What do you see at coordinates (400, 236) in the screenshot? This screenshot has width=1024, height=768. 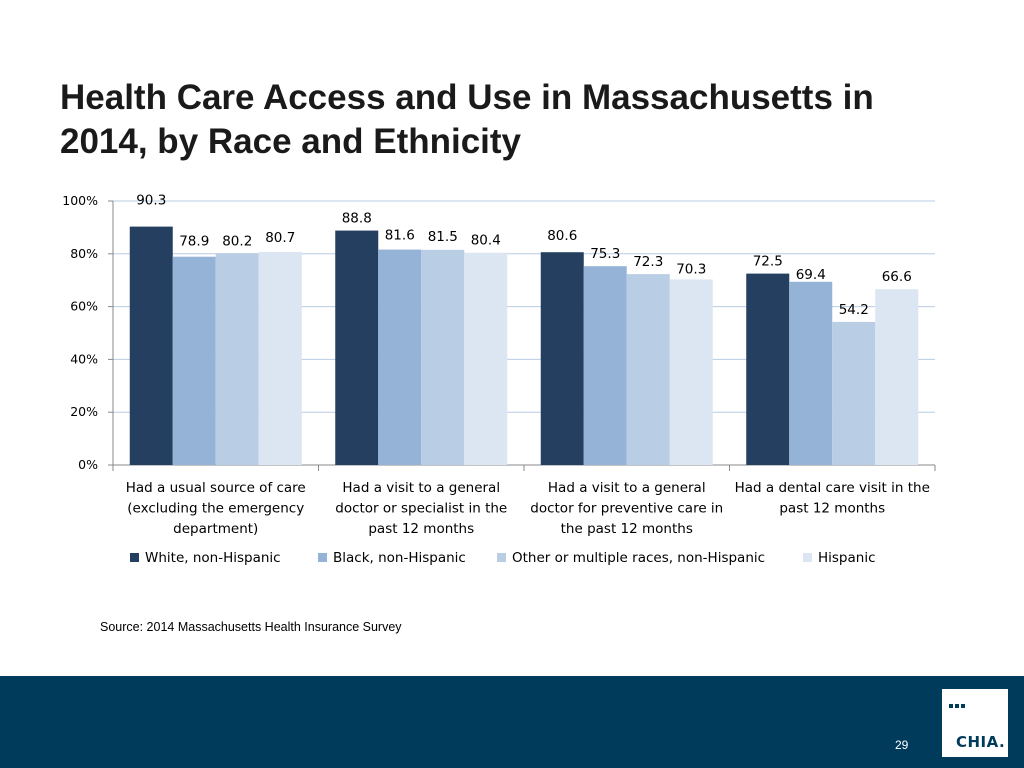 I see `data-label: 81.6` at bounding box center [400, 236].